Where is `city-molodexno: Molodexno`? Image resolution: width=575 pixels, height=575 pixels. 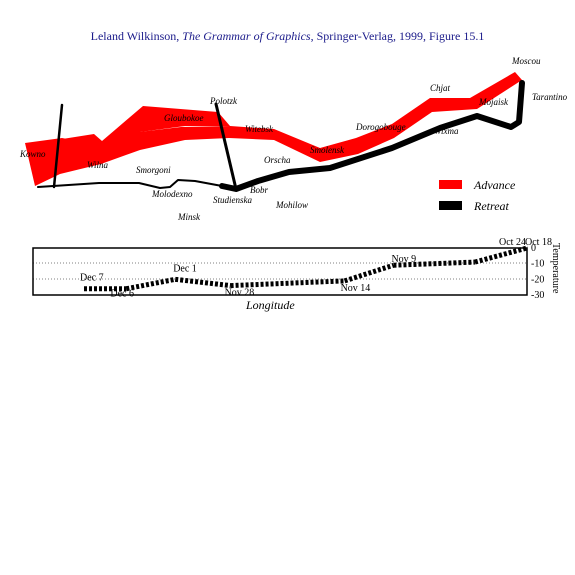
city-molodexno: Molodexno is located at coordinates (172, 194).